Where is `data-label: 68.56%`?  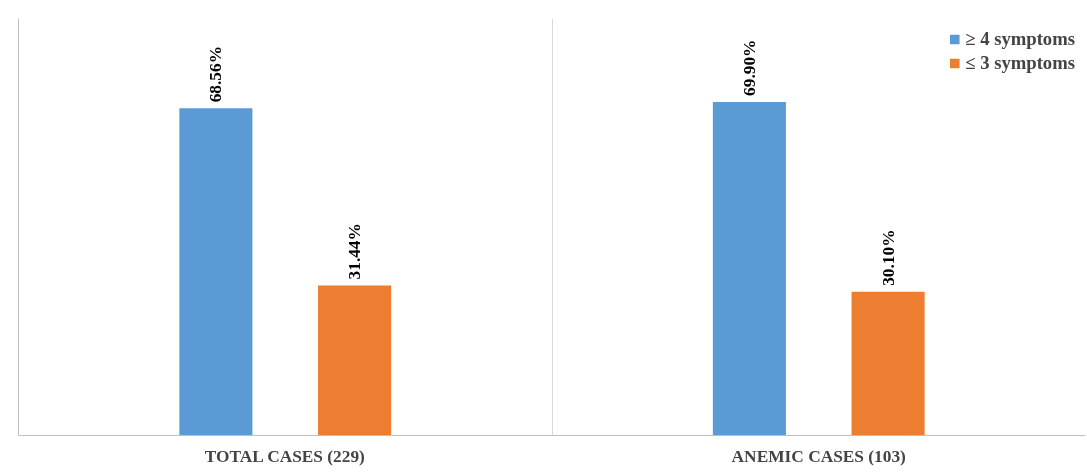
data-label: 68.56% is located at coordinates (216, 74).